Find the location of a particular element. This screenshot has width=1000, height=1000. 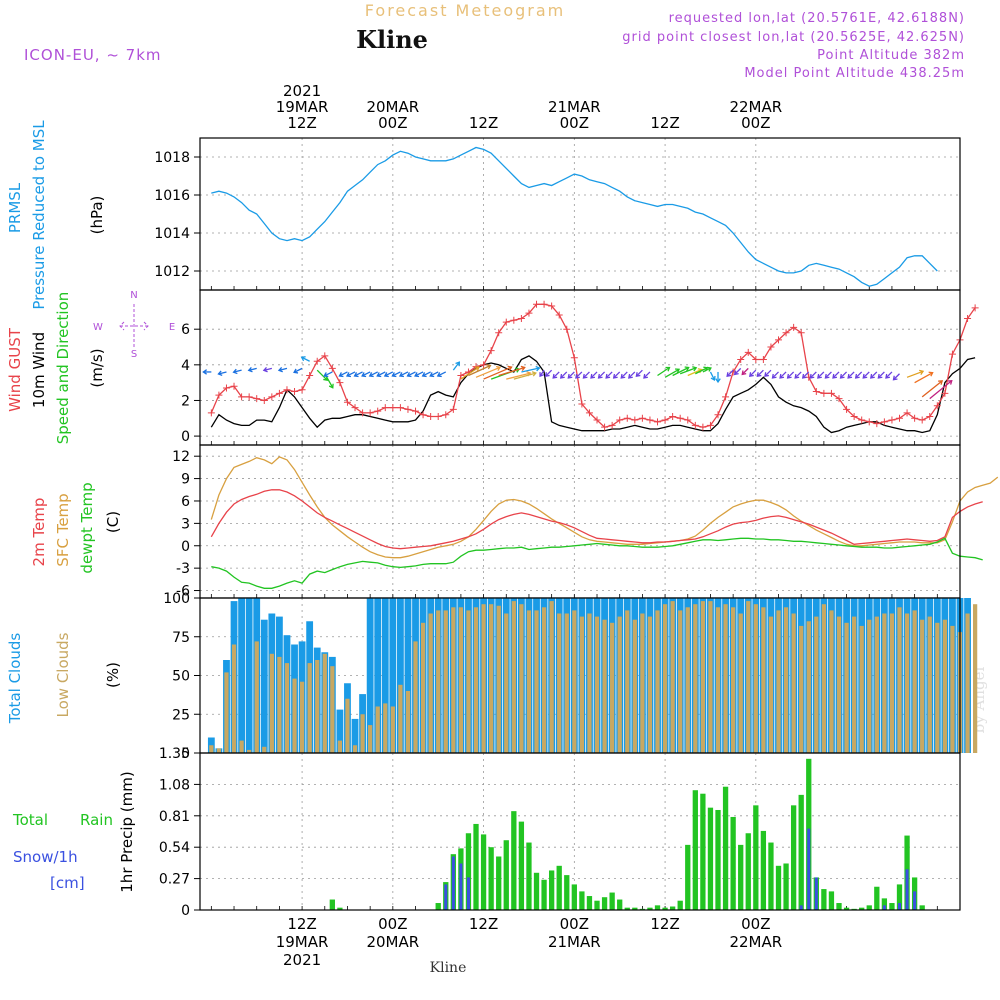

gust-label: Wind GUST is located at coordinates (15, 369).